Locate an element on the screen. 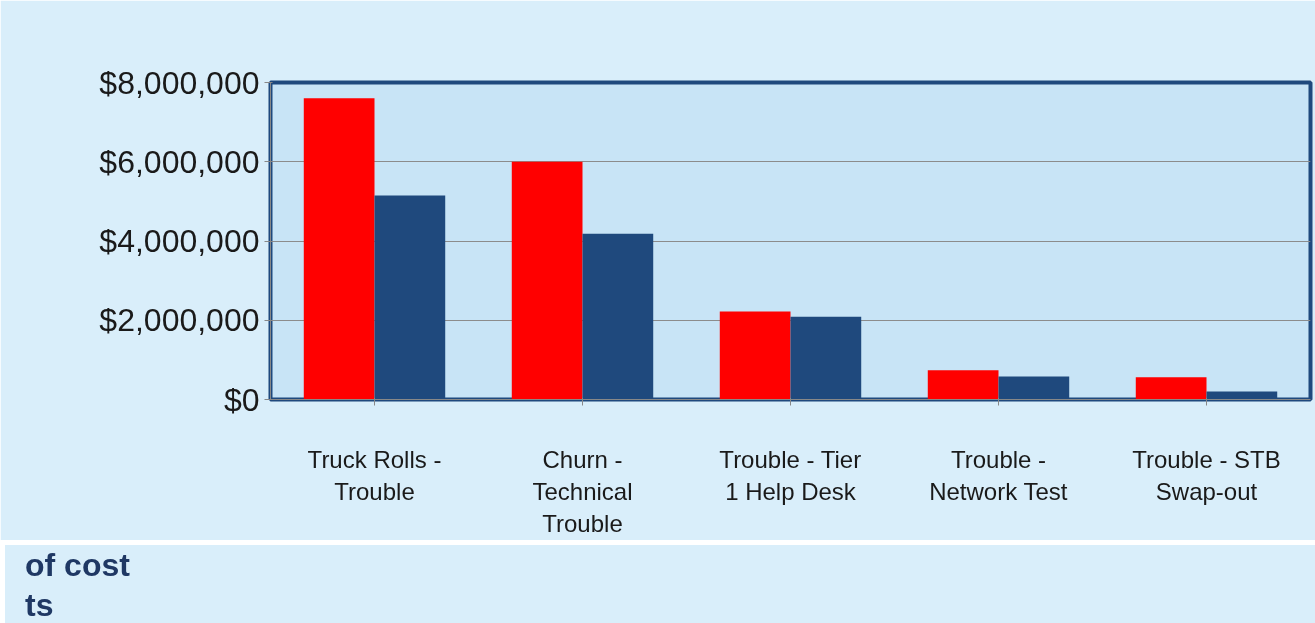 Image resolution: width=1315 pixels, height=623 pixels. y-tick-label: $2,000,000 is located at coordinates (179, 320).